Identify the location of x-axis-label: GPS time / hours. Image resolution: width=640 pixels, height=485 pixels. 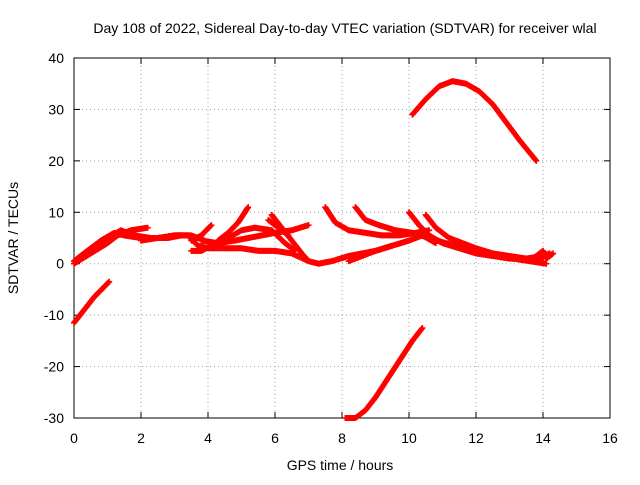
(340, 465).